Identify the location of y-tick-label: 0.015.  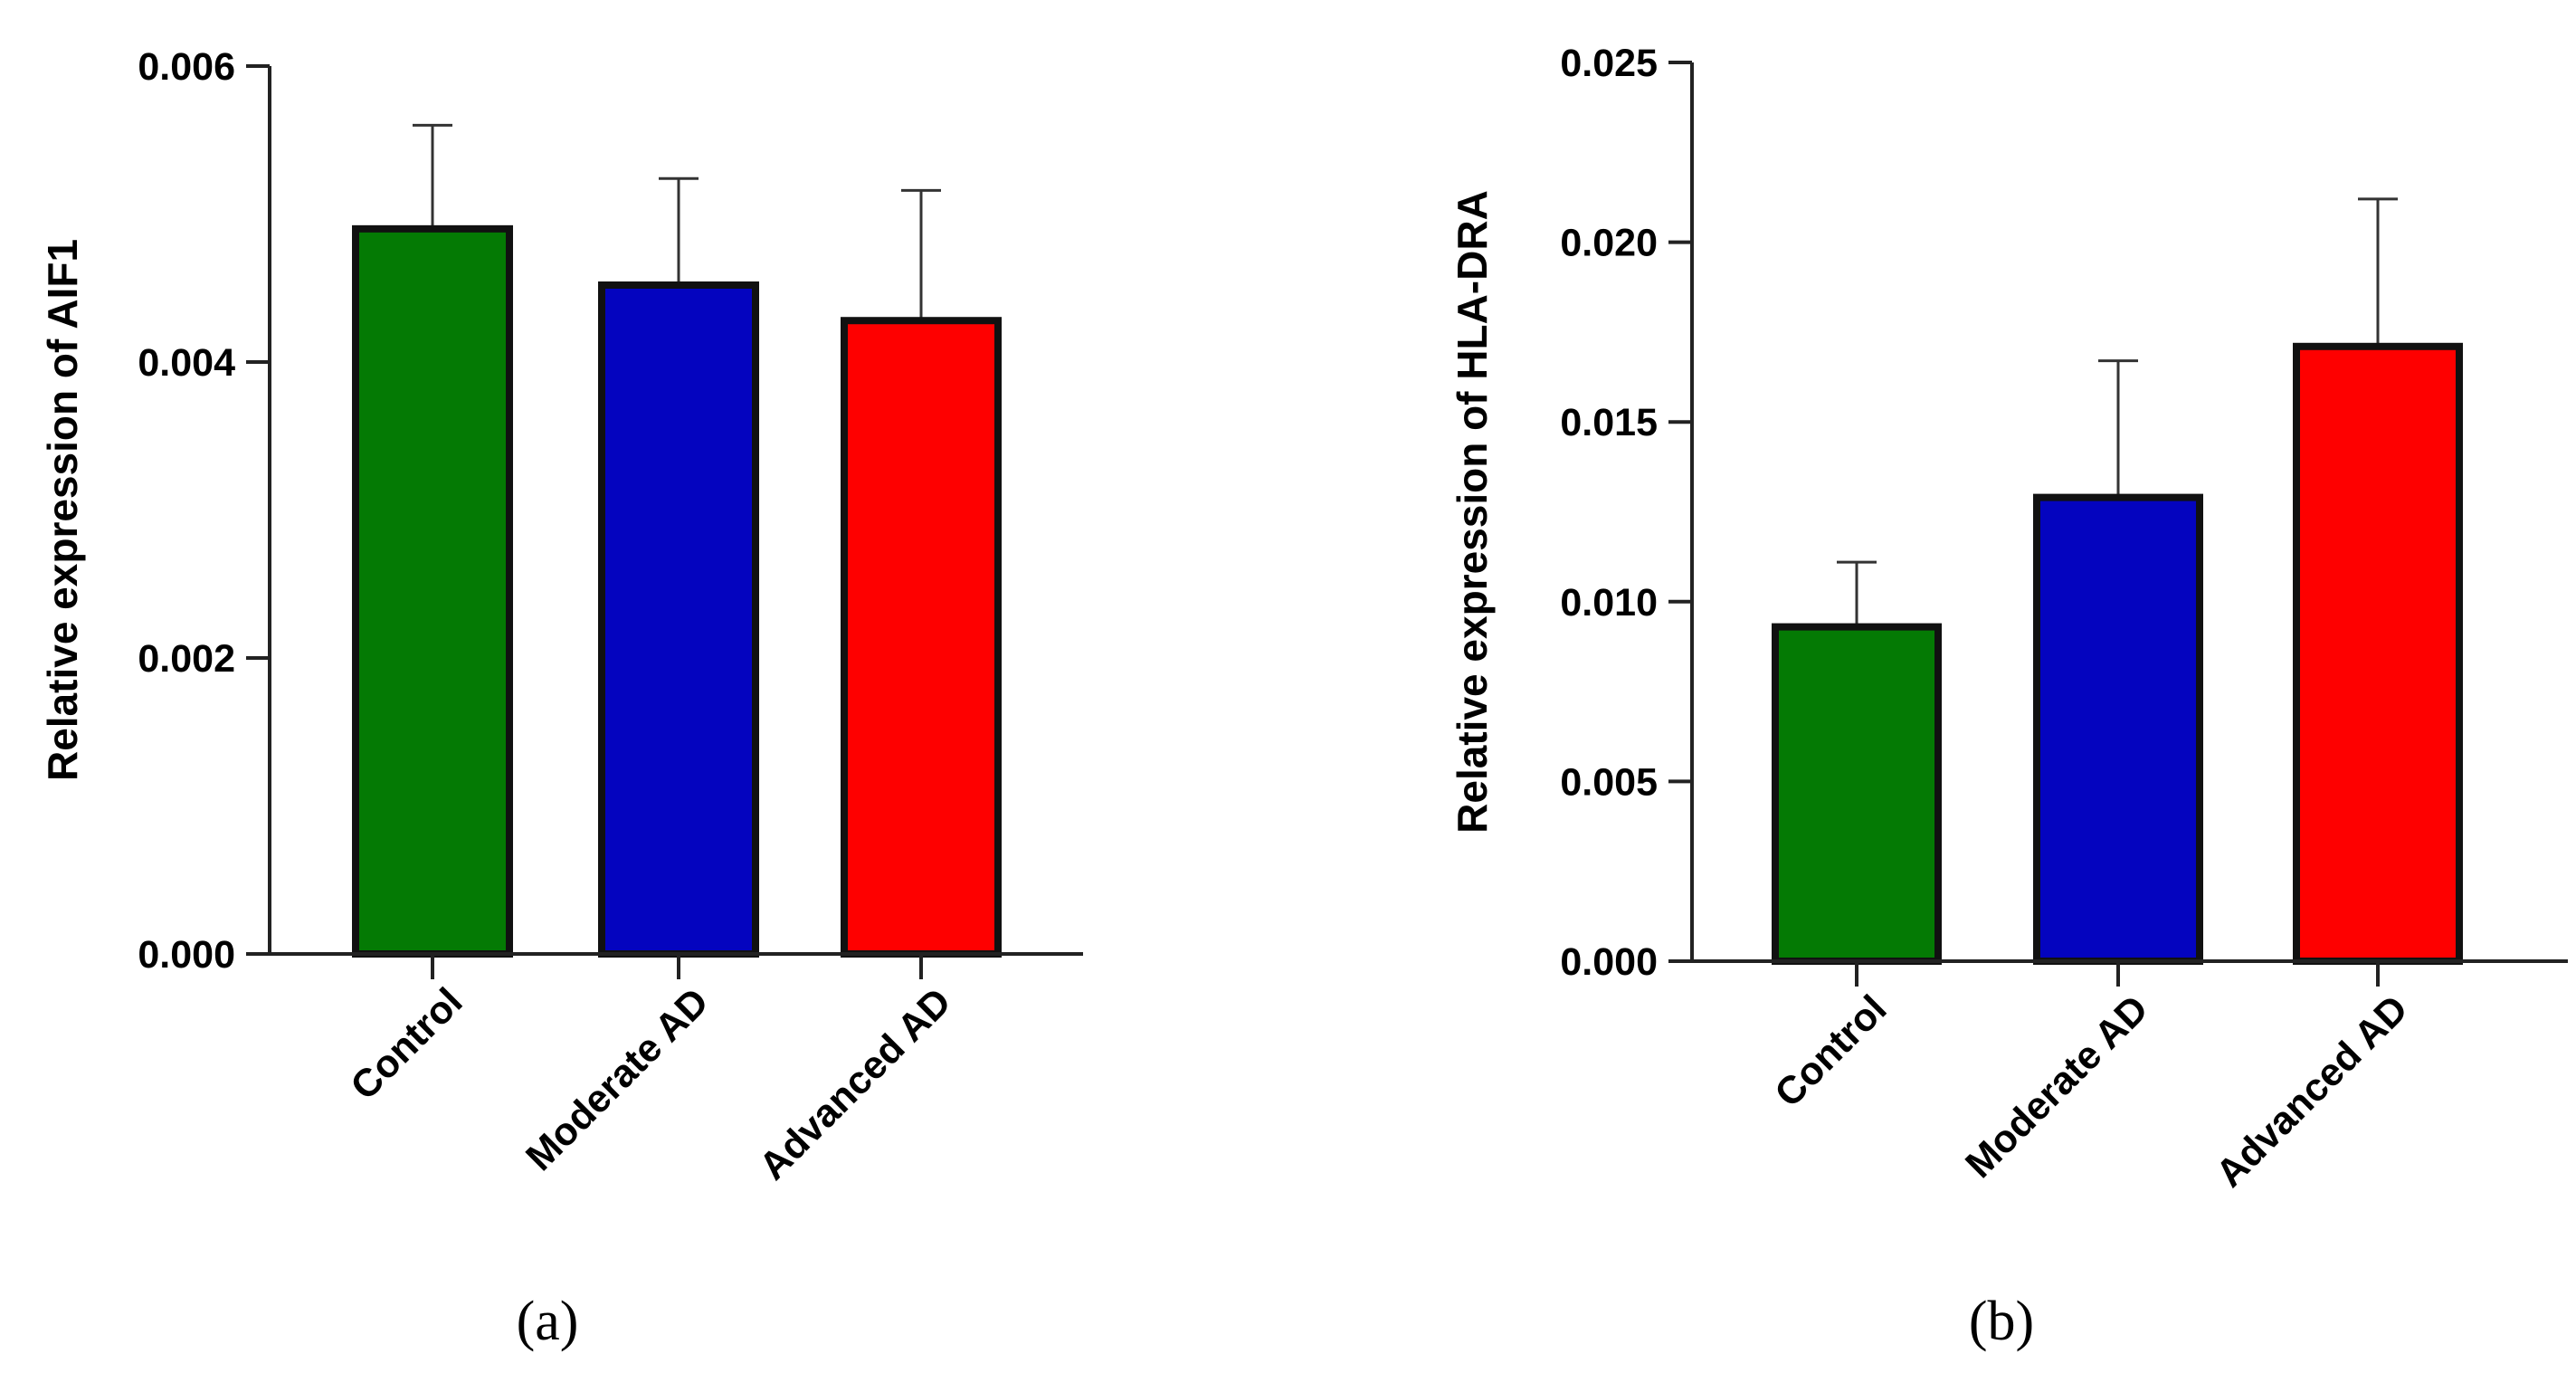
(1609, 422).